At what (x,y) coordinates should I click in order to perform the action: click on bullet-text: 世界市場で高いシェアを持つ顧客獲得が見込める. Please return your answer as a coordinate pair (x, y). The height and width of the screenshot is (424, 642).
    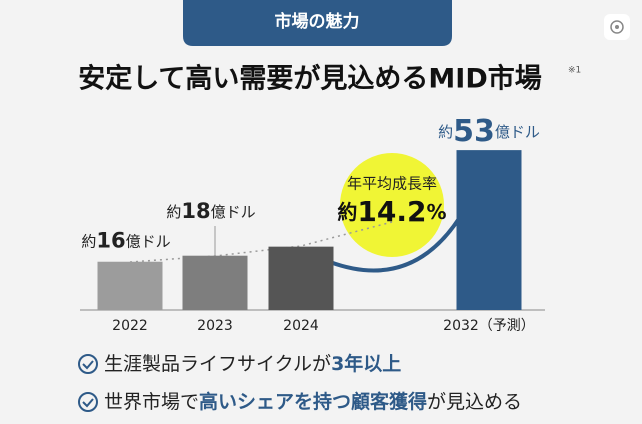
    Looking at the image, I should click on (313, 401).